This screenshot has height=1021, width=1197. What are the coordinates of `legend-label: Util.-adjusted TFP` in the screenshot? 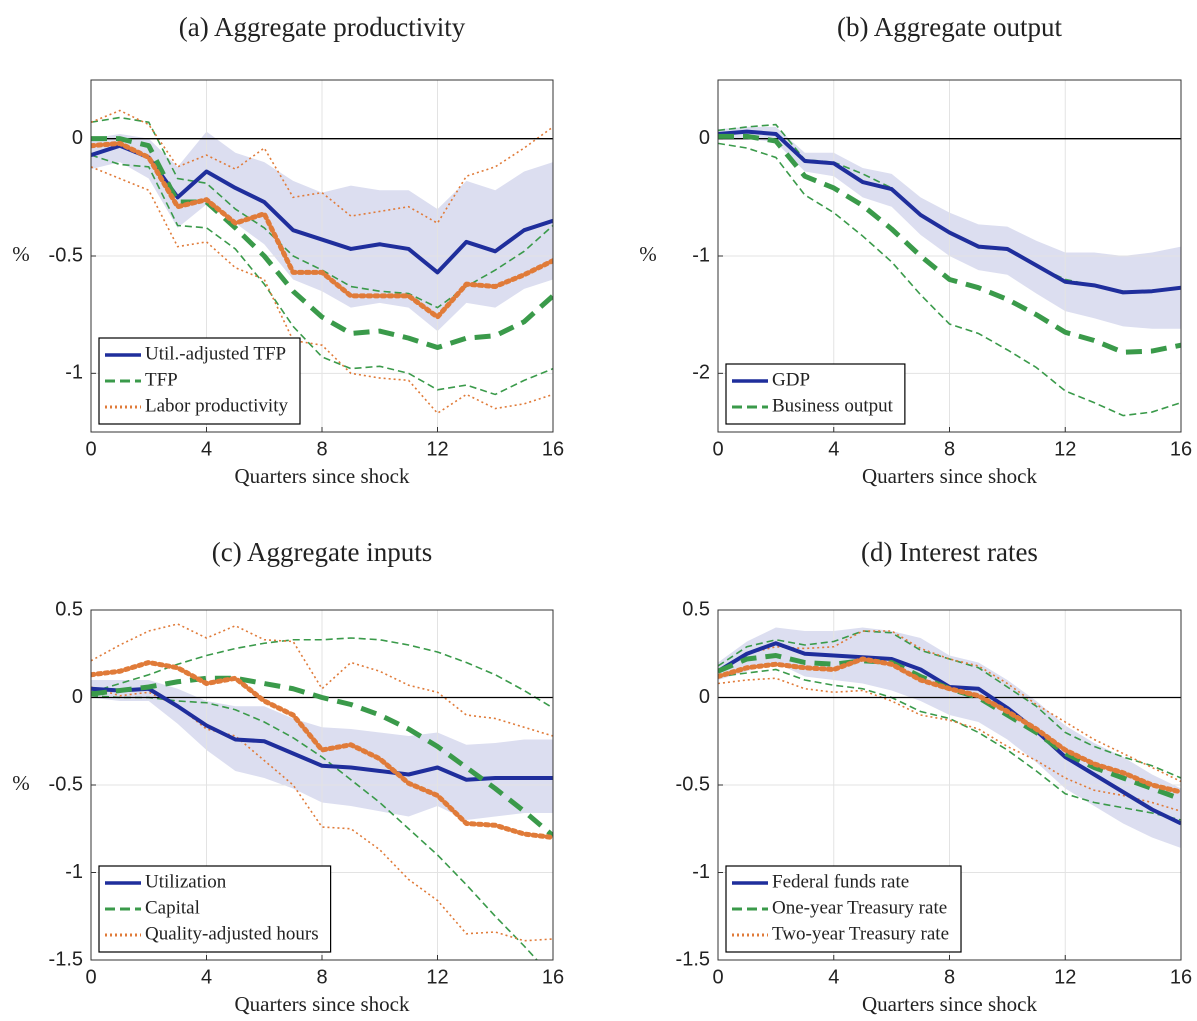 It's located at (215, 353).